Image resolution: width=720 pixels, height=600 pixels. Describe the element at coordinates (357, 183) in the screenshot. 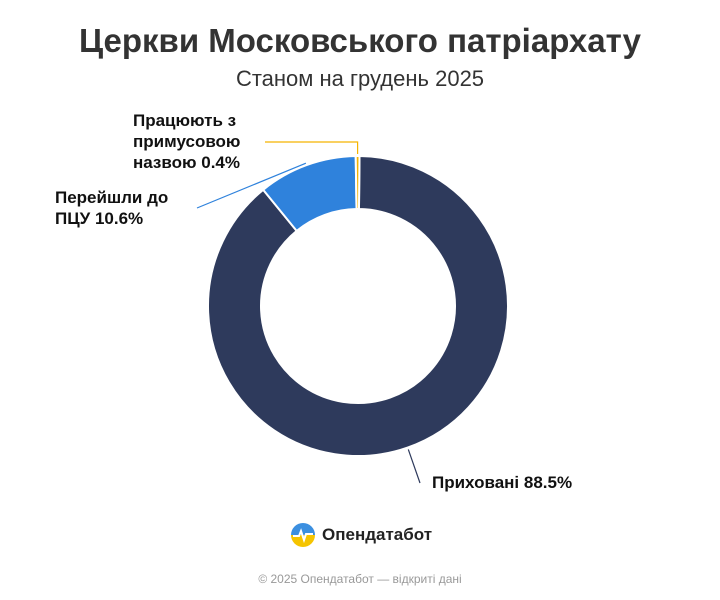

I see `donut-segment` at that location.